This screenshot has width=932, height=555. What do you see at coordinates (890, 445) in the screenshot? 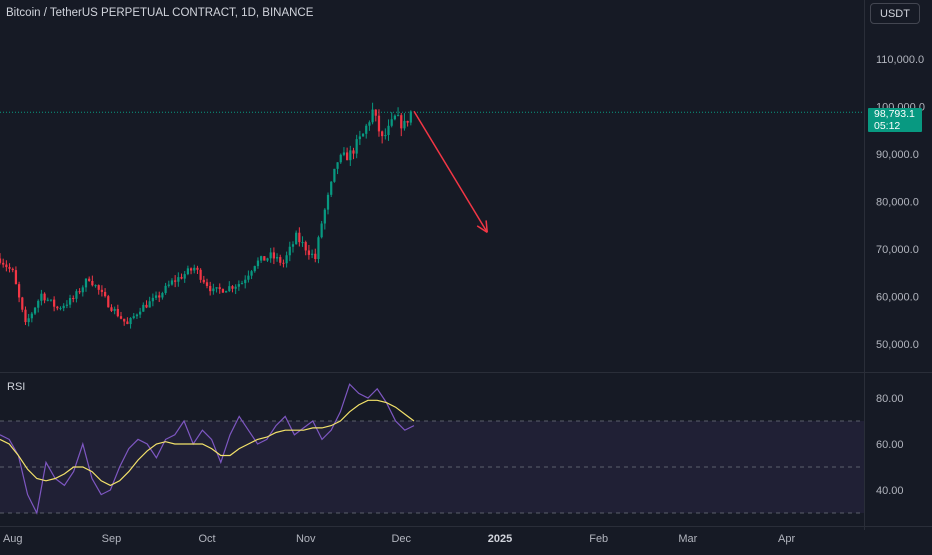
I see `rsi-tick-label: 60.00` at bounding box center [890, 445].